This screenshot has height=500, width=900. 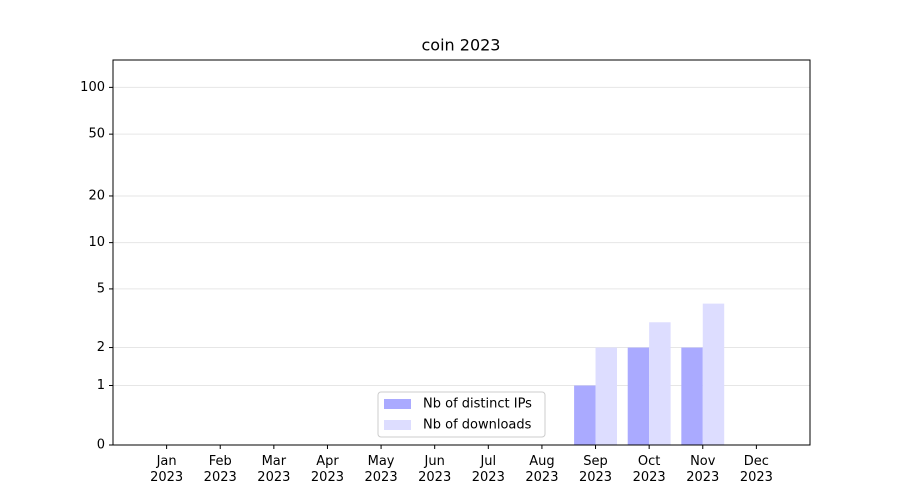 I want to click on x-tick-label: Feb 2023, so click(x=220, y=469).